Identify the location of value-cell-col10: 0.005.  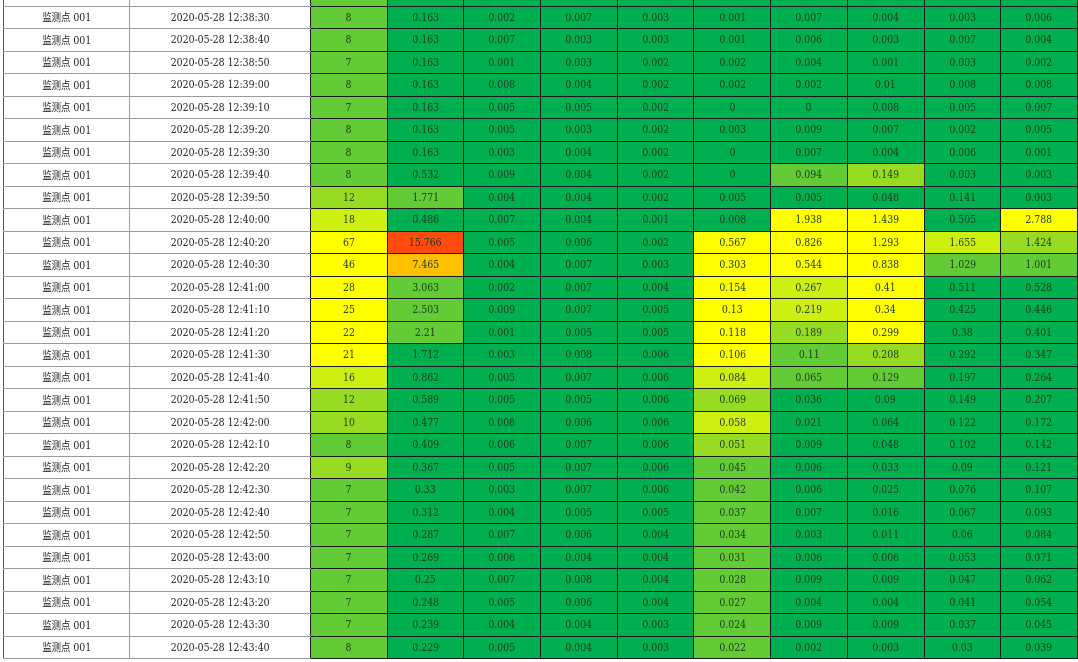
(1039, 130).